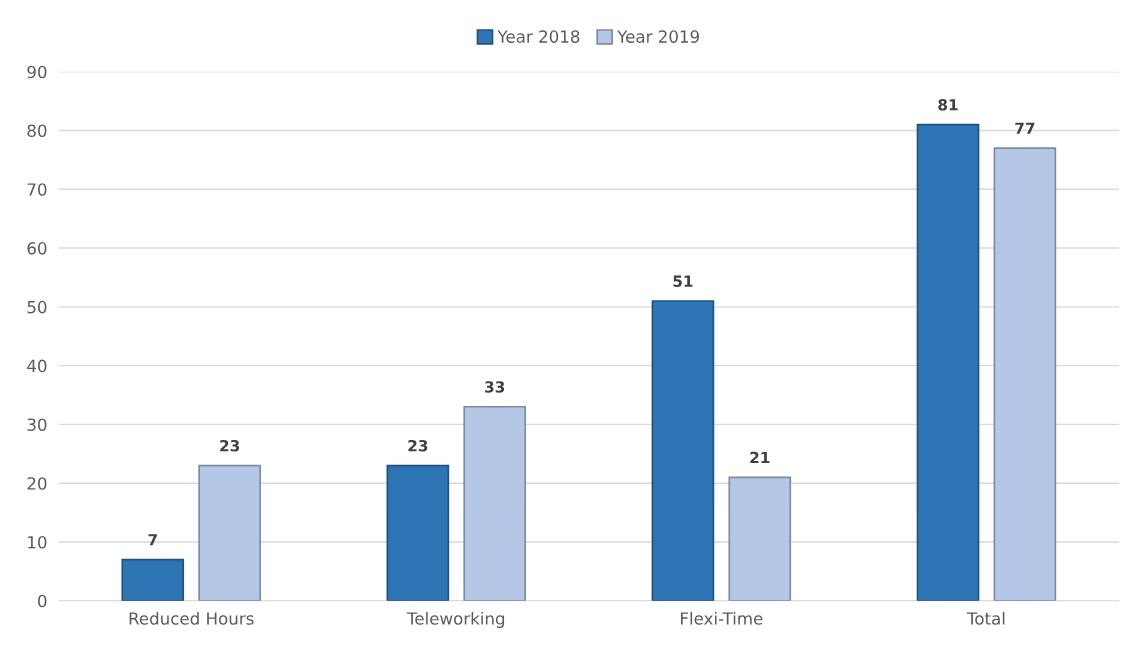 Image resolution: width=1128 pixels, height=646 pixels. Describe the element at coordinates (152, 540) in the screenshot. I see `data-label: 7` at that location.